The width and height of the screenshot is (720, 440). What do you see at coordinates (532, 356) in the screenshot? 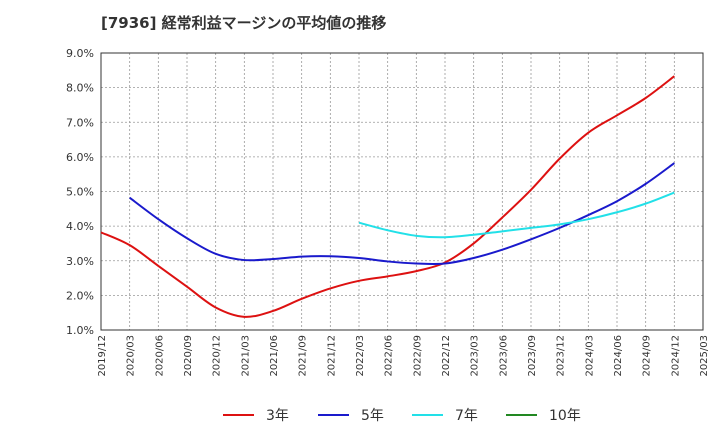
I see `x-tick-label: 2023/09` at bounding box center [532, 356].